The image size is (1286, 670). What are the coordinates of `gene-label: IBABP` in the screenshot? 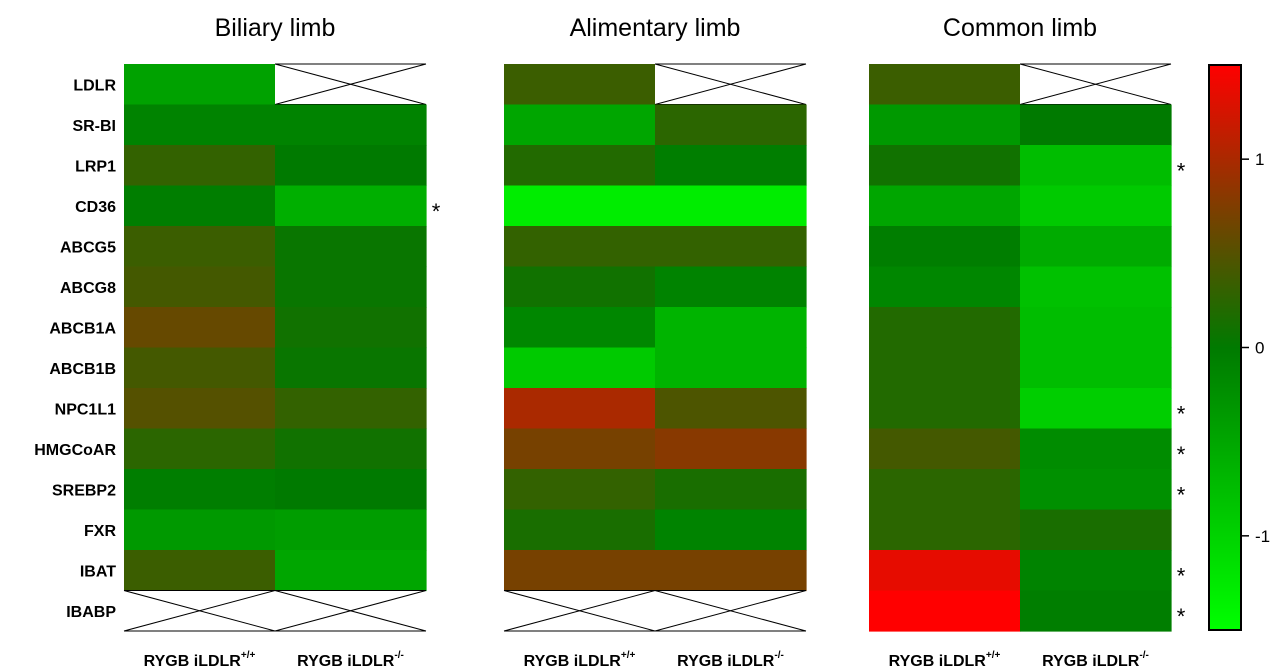 It's located at (91, 612).